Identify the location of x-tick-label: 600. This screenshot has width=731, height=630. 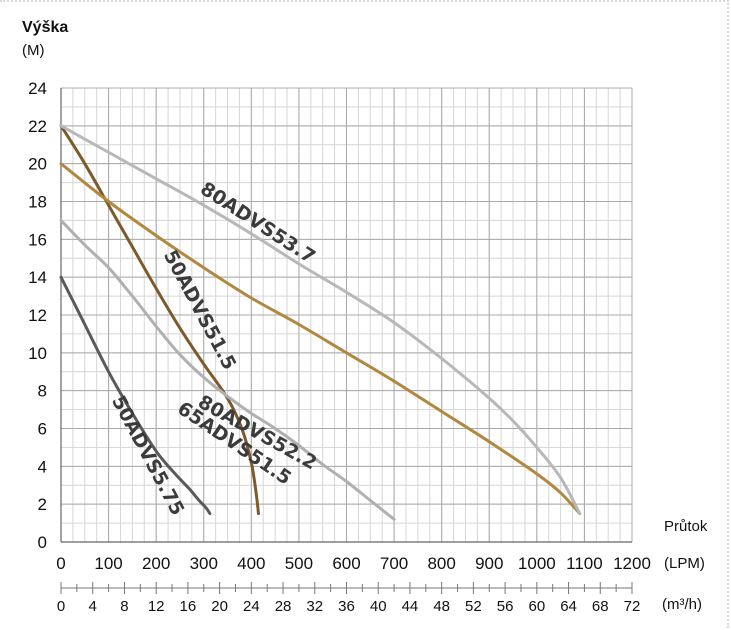
(346, 563).